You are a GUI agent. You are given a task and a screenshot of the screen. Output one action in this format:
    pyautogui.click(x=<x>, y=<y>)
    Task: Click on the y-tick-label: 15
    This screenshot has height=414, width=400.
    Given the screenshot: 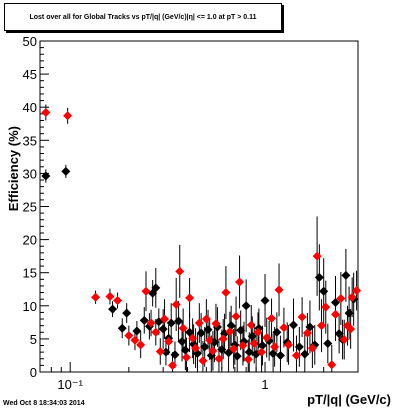 What is the action you would take?
    pyautogui.click(x=30, y=273)
    